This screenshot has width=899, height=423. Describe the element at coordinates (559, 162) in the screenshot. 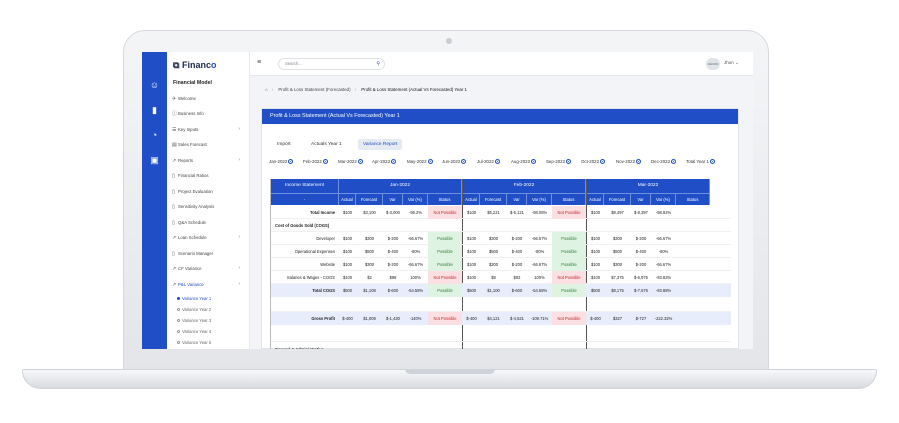

I see `month-option-sep-2022: Sep-2022` at that location.